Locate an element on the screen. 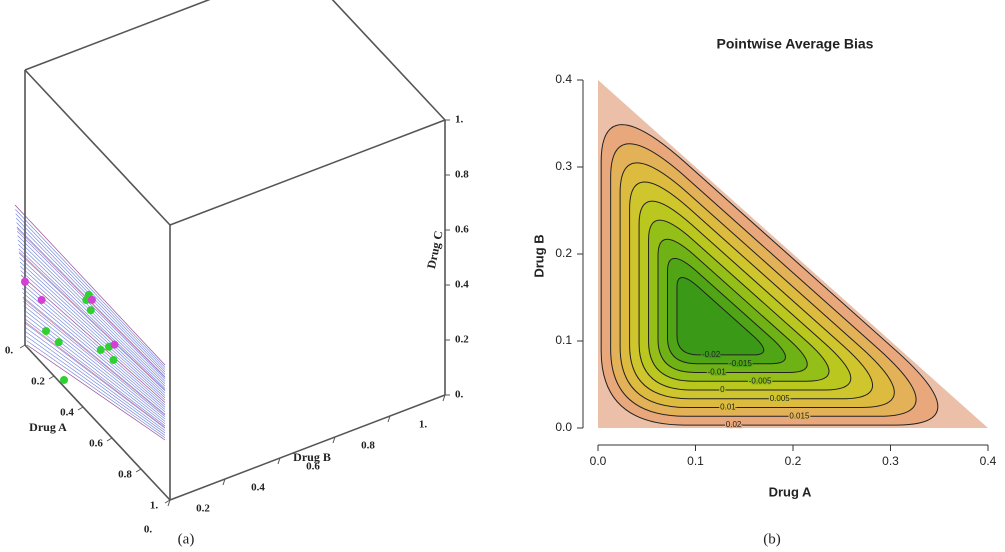 The width and height of the screenshot is (1005, 552). x-tick-label: 1. is located at coordinates (154, 506).